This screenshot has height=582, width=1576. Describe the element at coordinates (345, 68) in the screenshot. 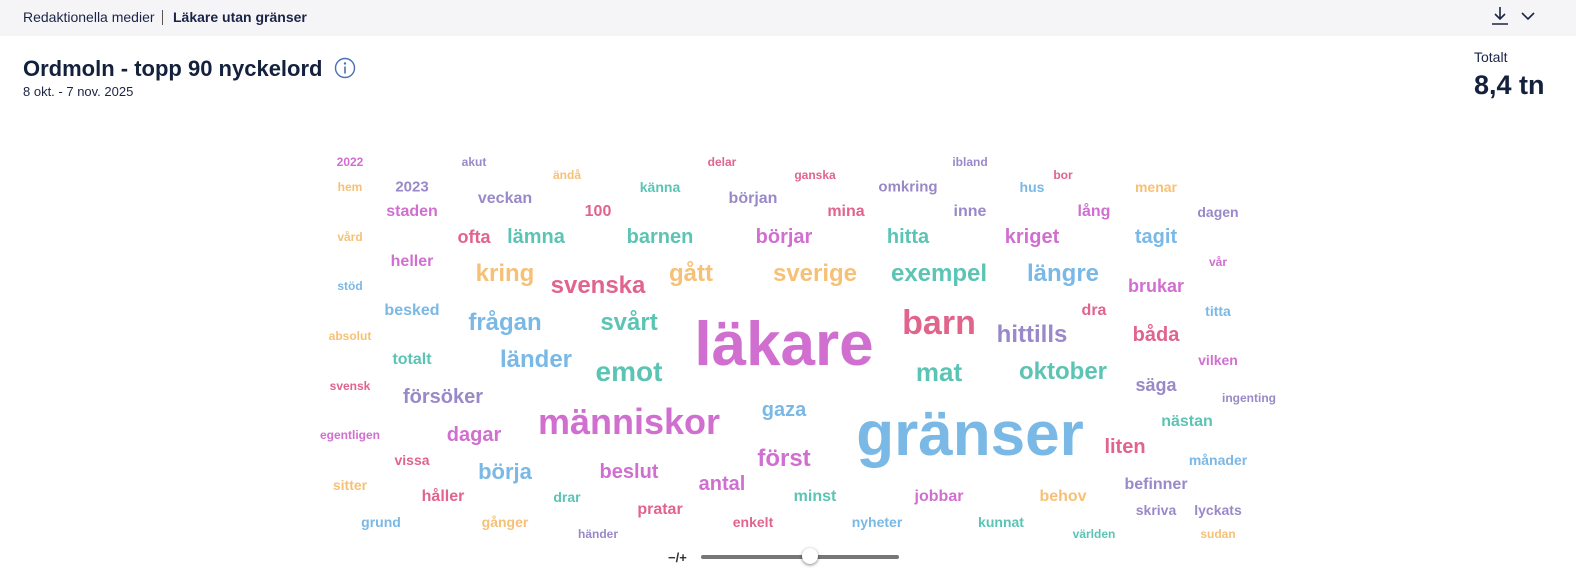

I see `info-icon` at that location.